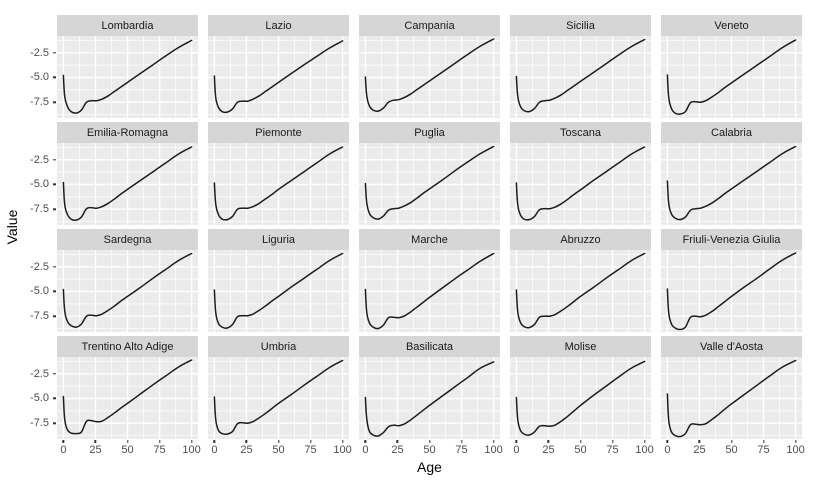 The width and height of the screenshot is (819, 483). What do you see at coordinates (580, 346) in the screenshot?
I see `facet-strip-molise: Molise` at bounding box center [580, 346].